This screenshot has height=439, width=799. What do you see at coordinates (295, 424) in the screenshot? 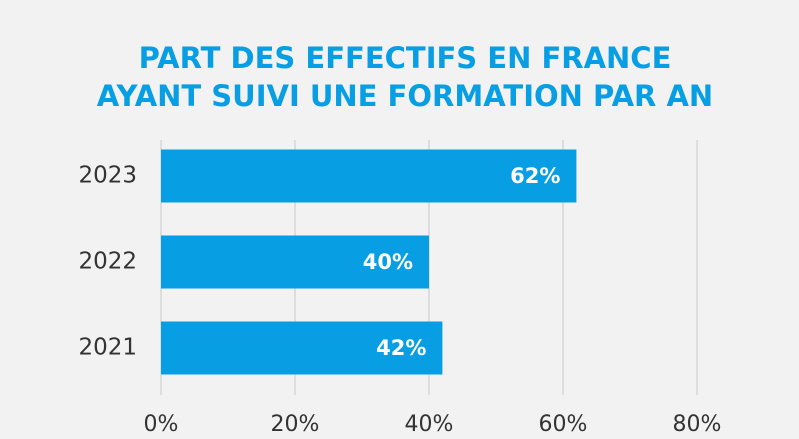
I see `x-tick-label: 20%` at bounding box center [295, 424].